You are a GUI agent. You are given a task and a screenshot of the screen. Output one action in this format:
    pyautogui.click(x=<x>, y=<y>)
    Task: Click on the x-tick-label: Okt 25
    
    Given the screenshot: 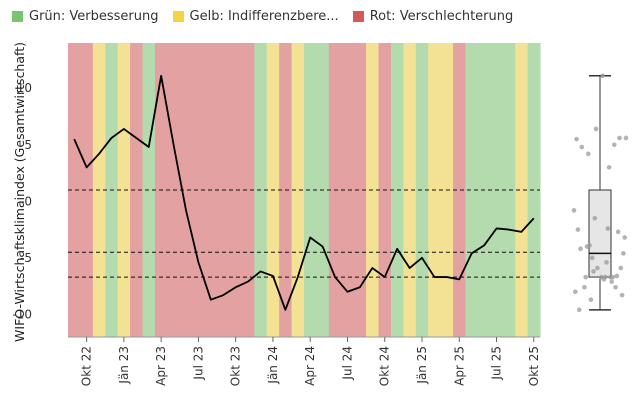 What is the action you would take?
    pyautogui.click(x=534, y=366)
    